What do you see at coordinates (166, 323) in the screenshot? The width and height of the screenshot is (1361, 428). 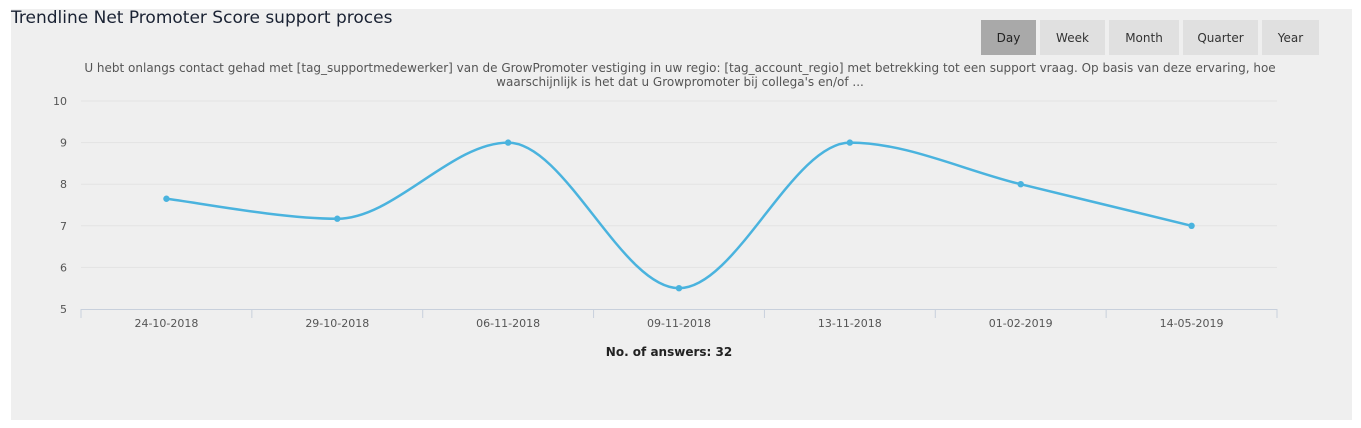 I see `x-tick-label: 24-10-2018` at bounding box center [166, 323].